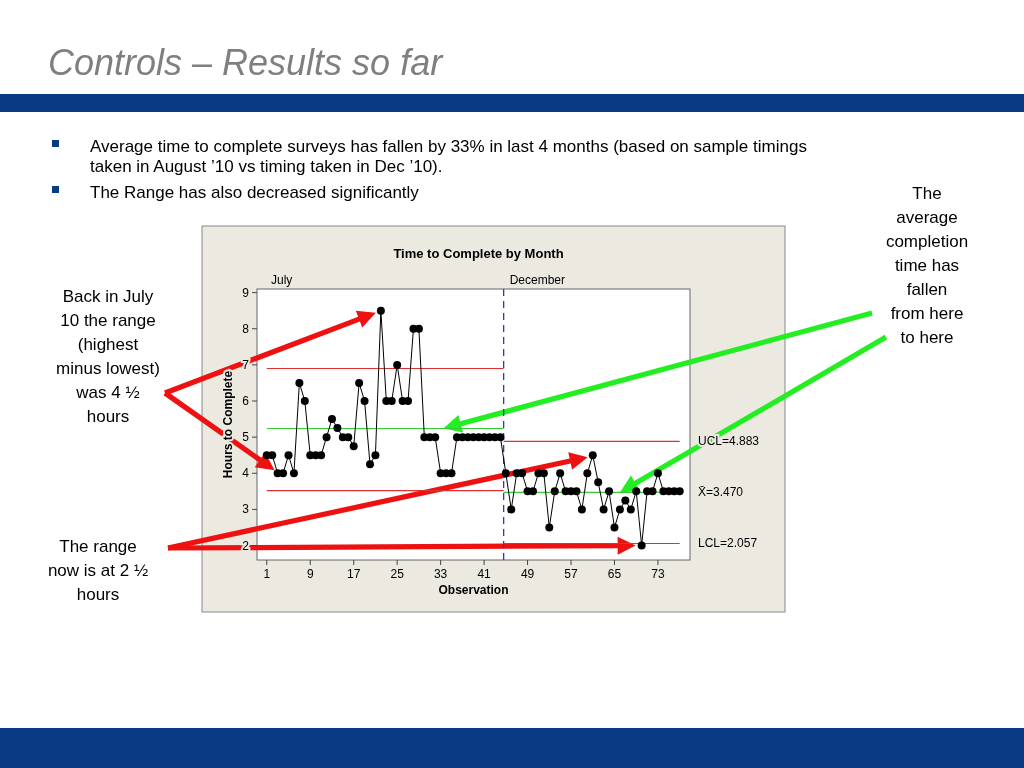 The width and height of the screenshot is (1024, 768). What do you see at coordinates (354, 574) in the screenshot?
I see `x-tick-label: 17` at bounding box center [354, 574].